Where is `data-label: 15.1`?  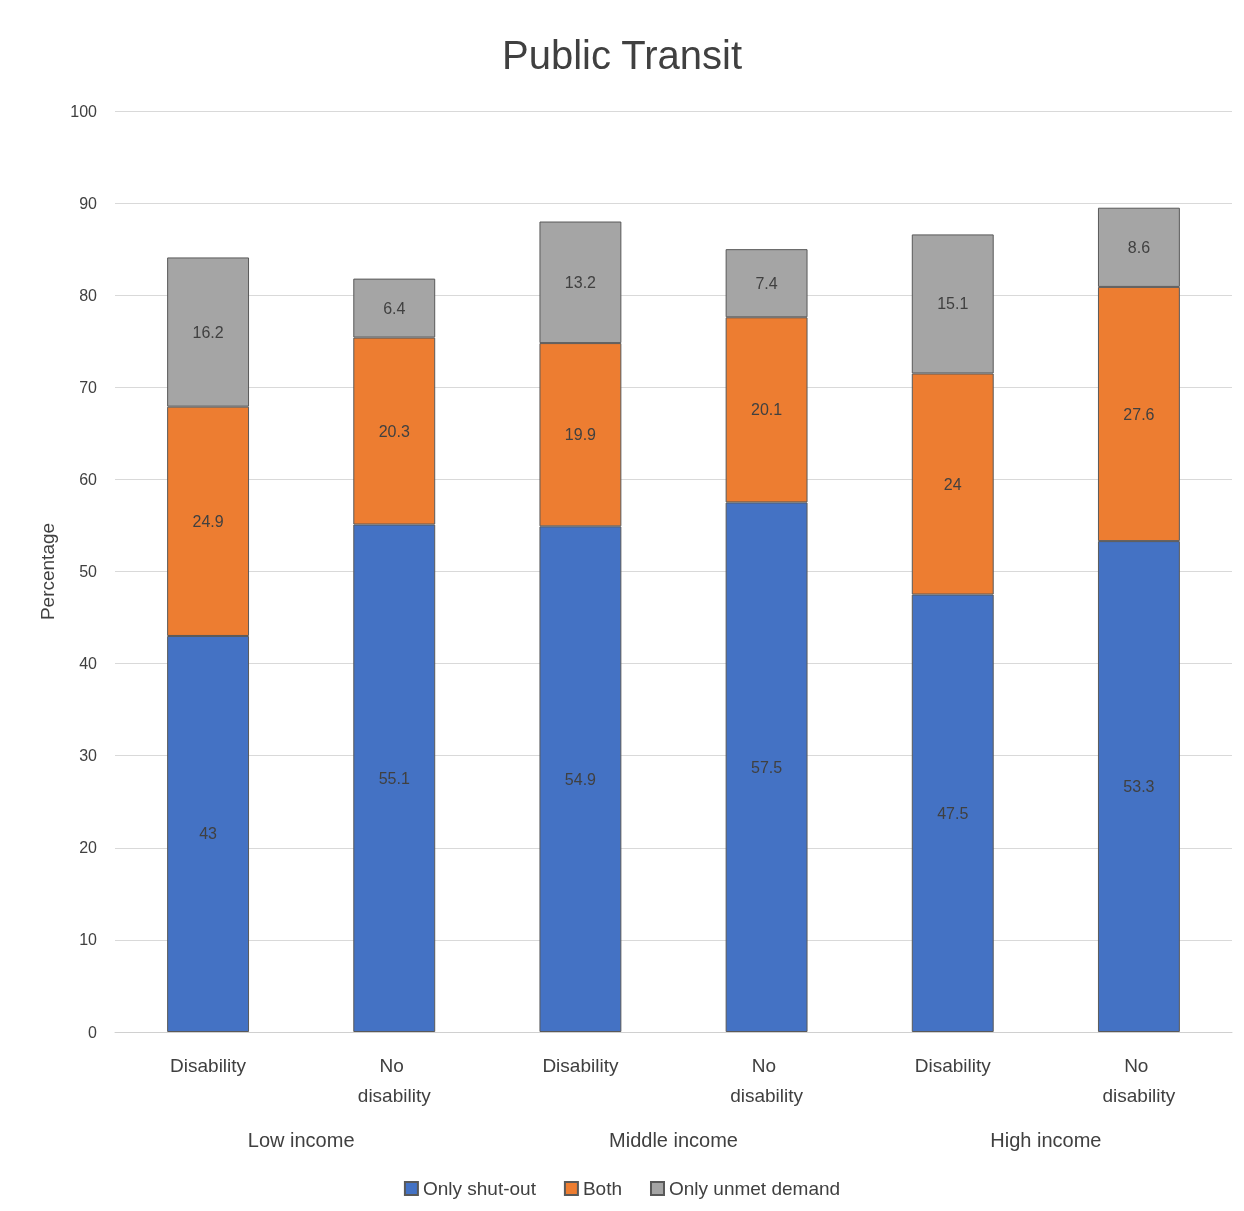
data-label: 15.1 is located at coordinates (953, 304).